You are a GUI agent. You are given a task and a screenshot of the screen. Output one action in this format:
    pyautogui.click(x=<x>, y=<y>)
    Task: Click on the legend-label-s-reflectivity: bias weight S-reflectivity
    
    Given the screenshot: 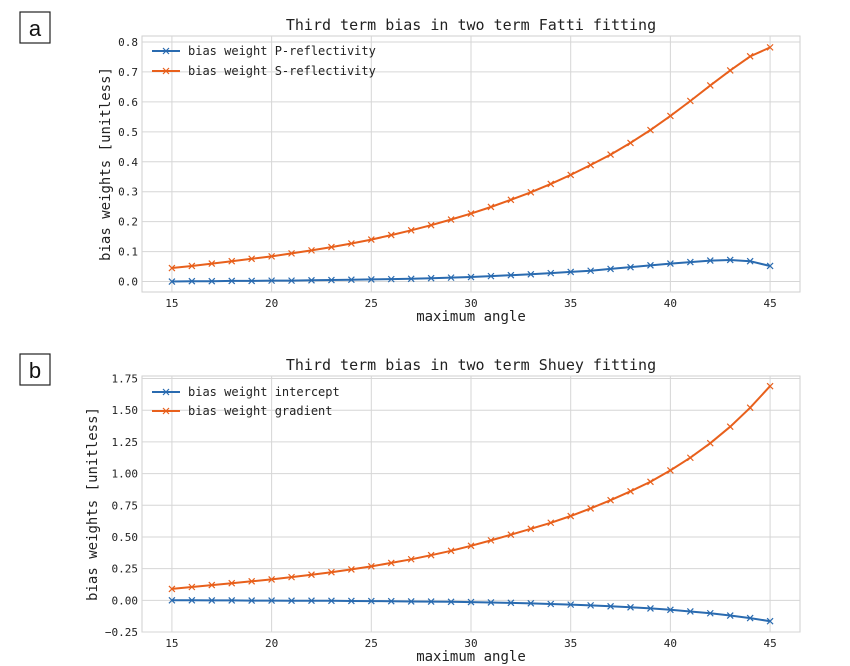 What is the action you would take?
    pyautogui.click(x=282, y=71)
    